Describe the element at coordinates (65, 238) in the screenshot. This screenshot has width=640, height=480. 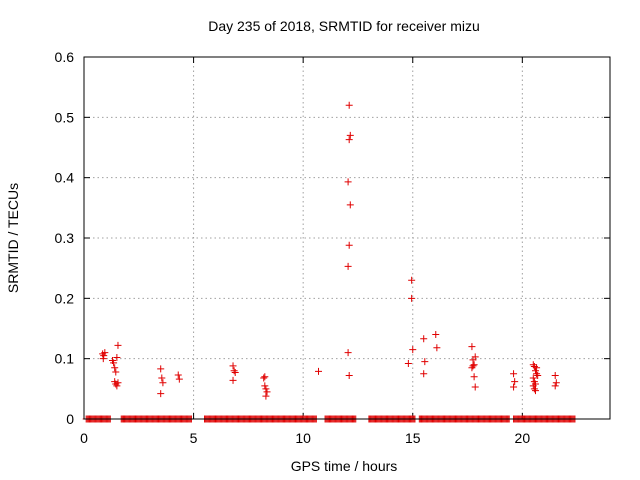
I see `y-tick-label: 0.3` at that location.